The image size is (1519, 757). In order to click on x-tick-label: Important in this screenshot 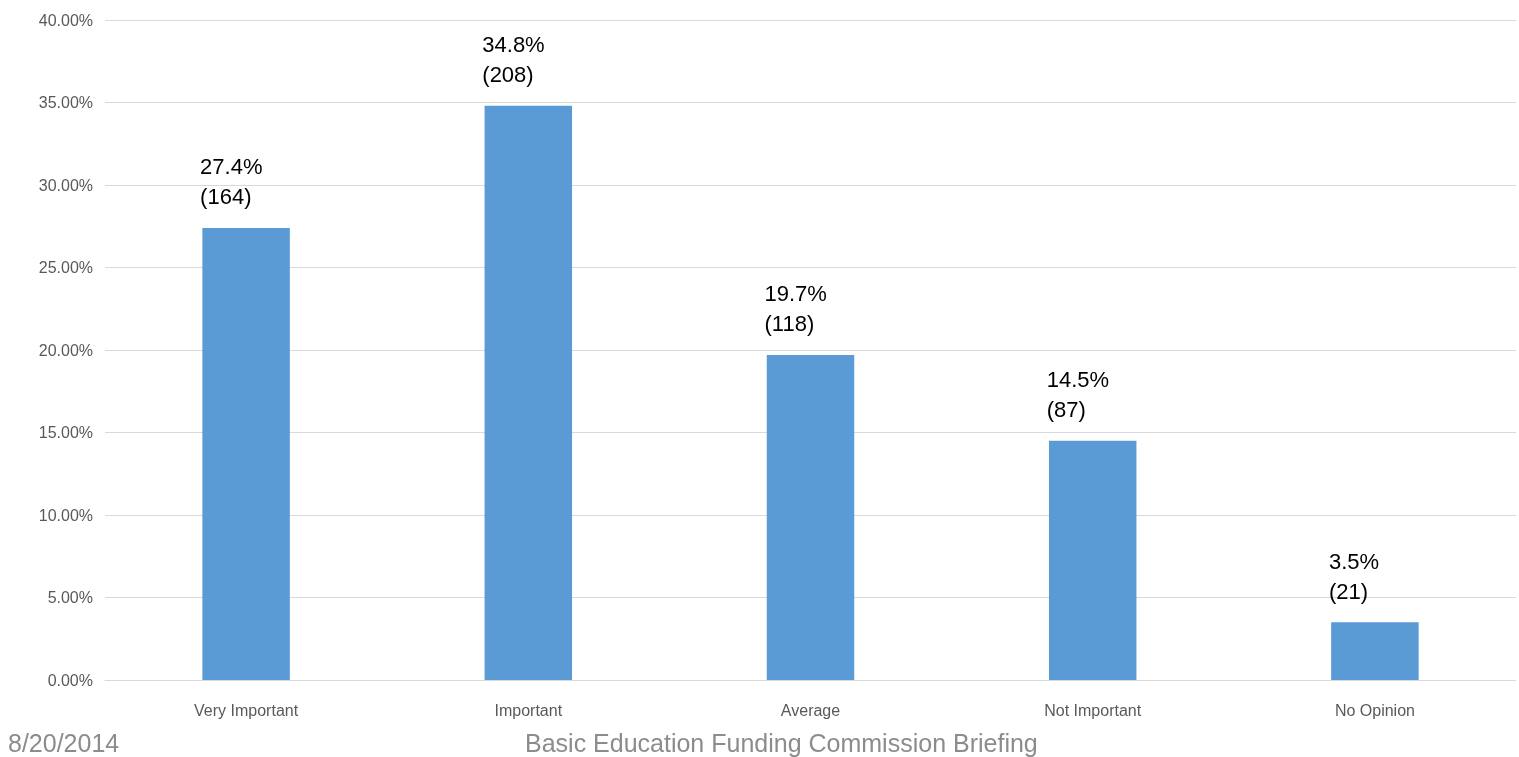, I will do `click(528, 710)`.